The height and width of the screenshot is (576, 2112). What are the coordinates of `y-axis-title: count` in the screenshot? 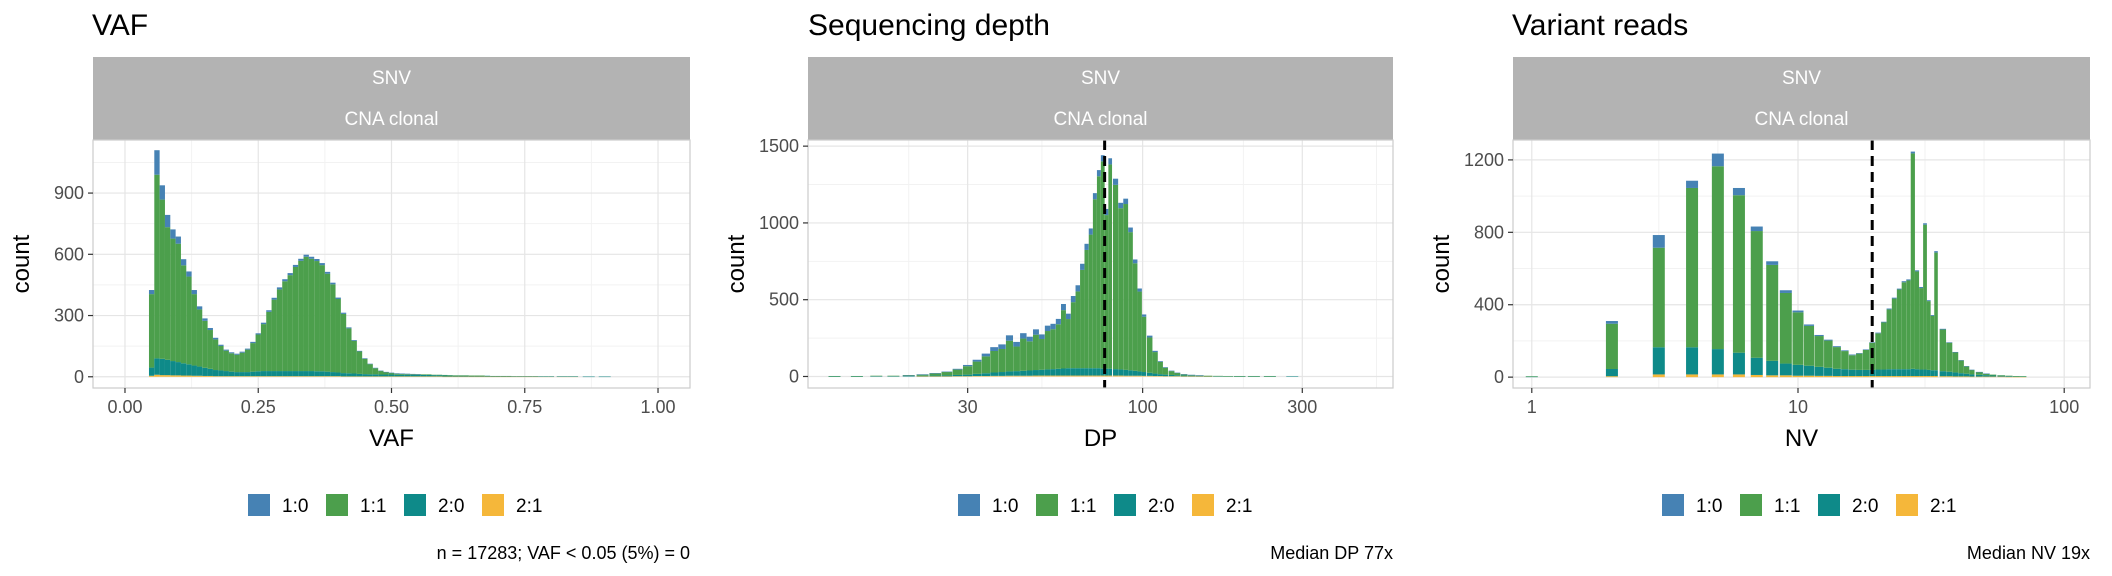 It's located at (736, 263).